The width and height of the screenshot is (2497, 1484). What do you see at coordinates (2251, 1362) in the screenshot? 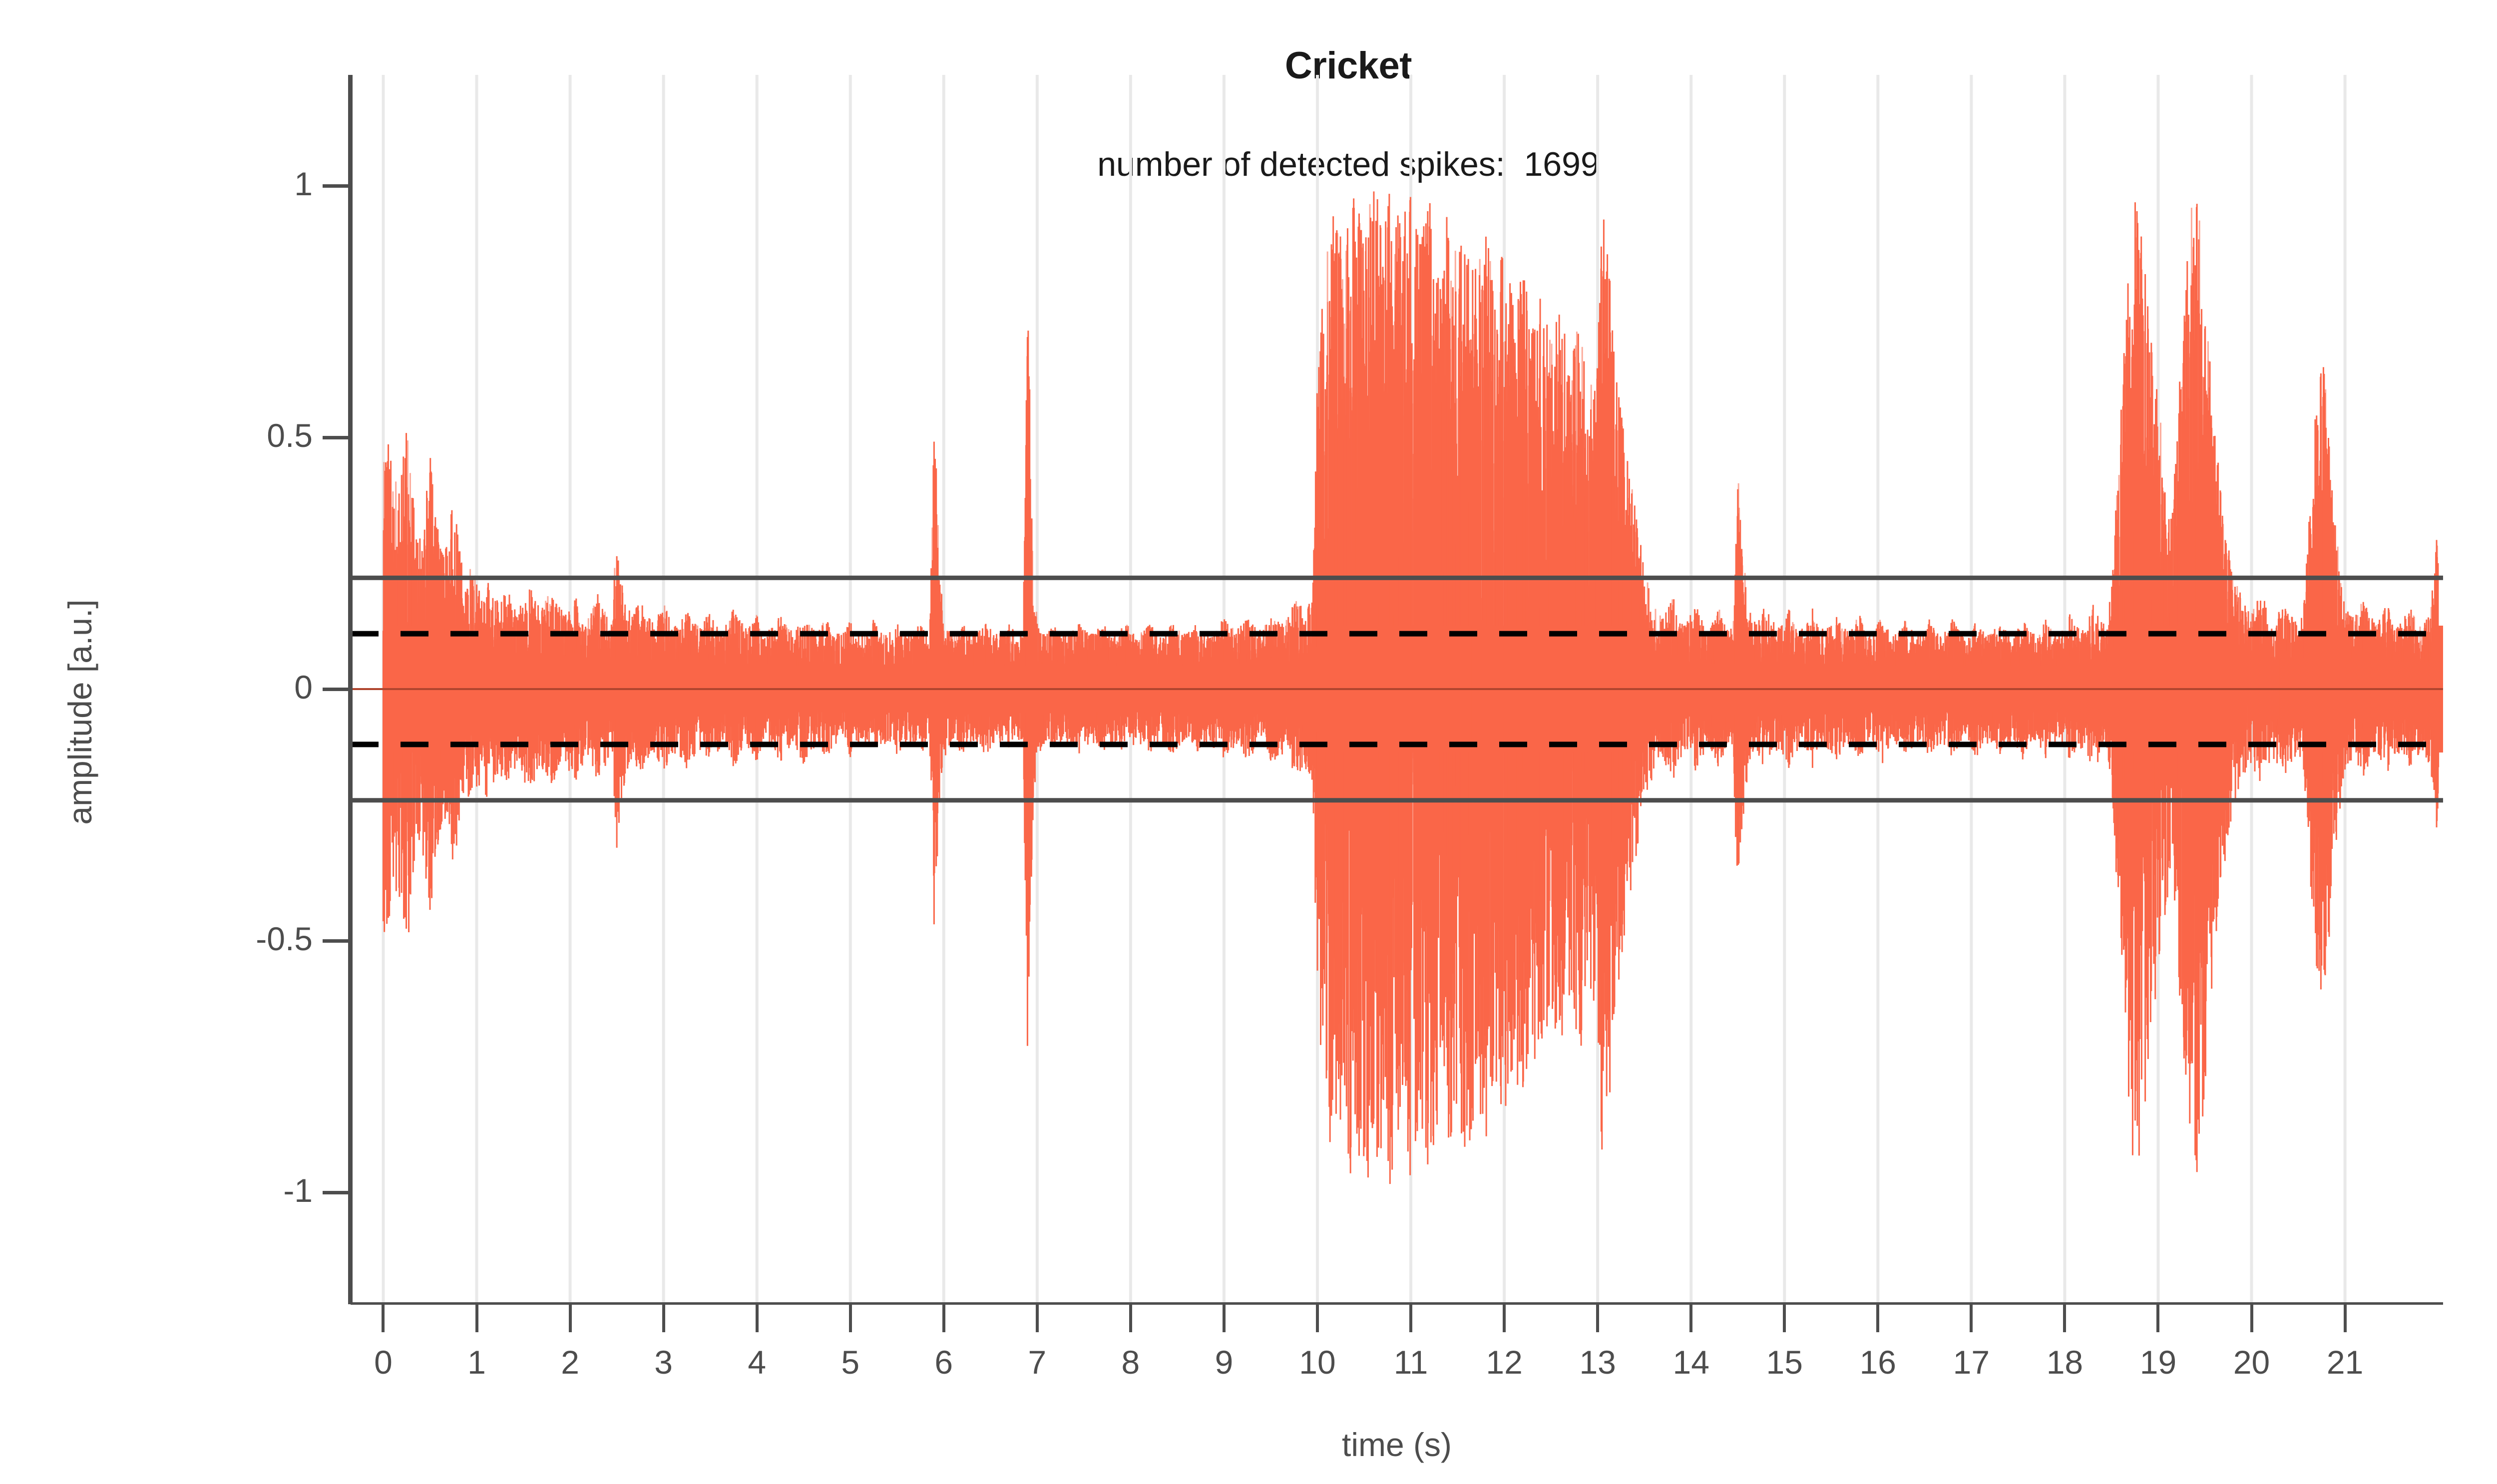
I see `x-tick-label: 20` at bounding box center [2251, 1362].